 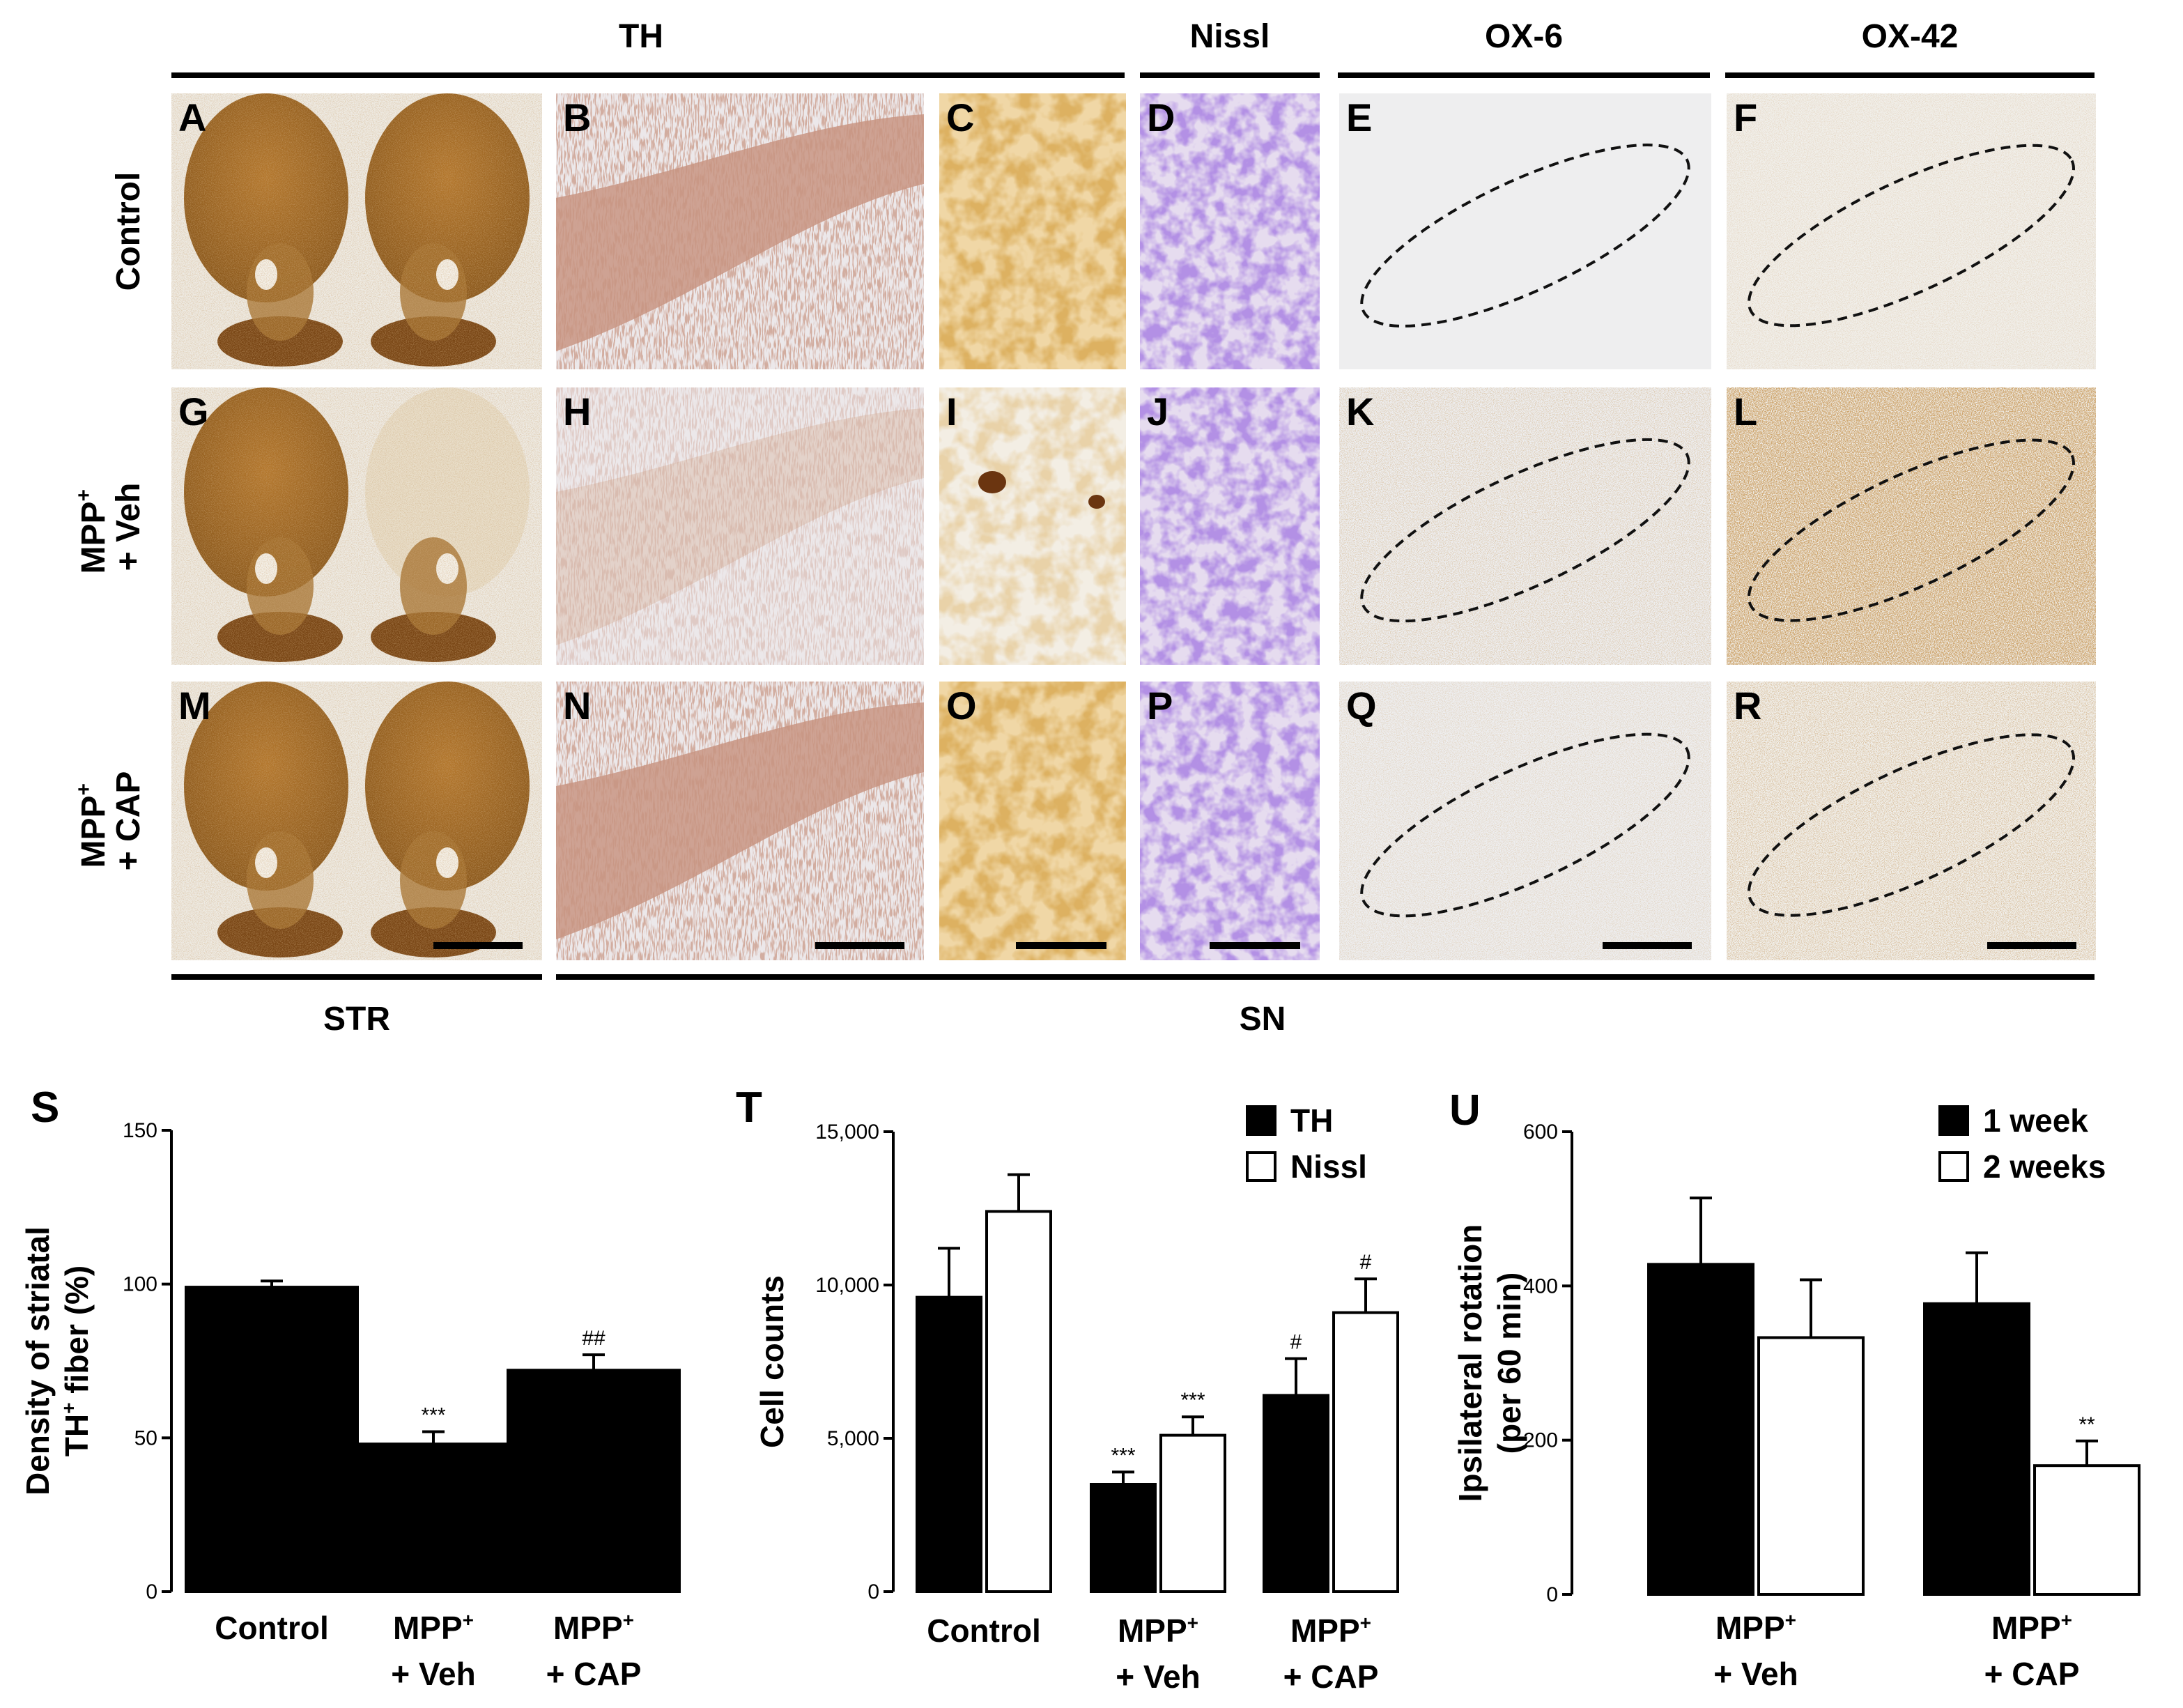 What do you see at coordinates (1311, 1120) in the screenshot?
I see `legend-label: TH` at bounding box center [1311, 1120].